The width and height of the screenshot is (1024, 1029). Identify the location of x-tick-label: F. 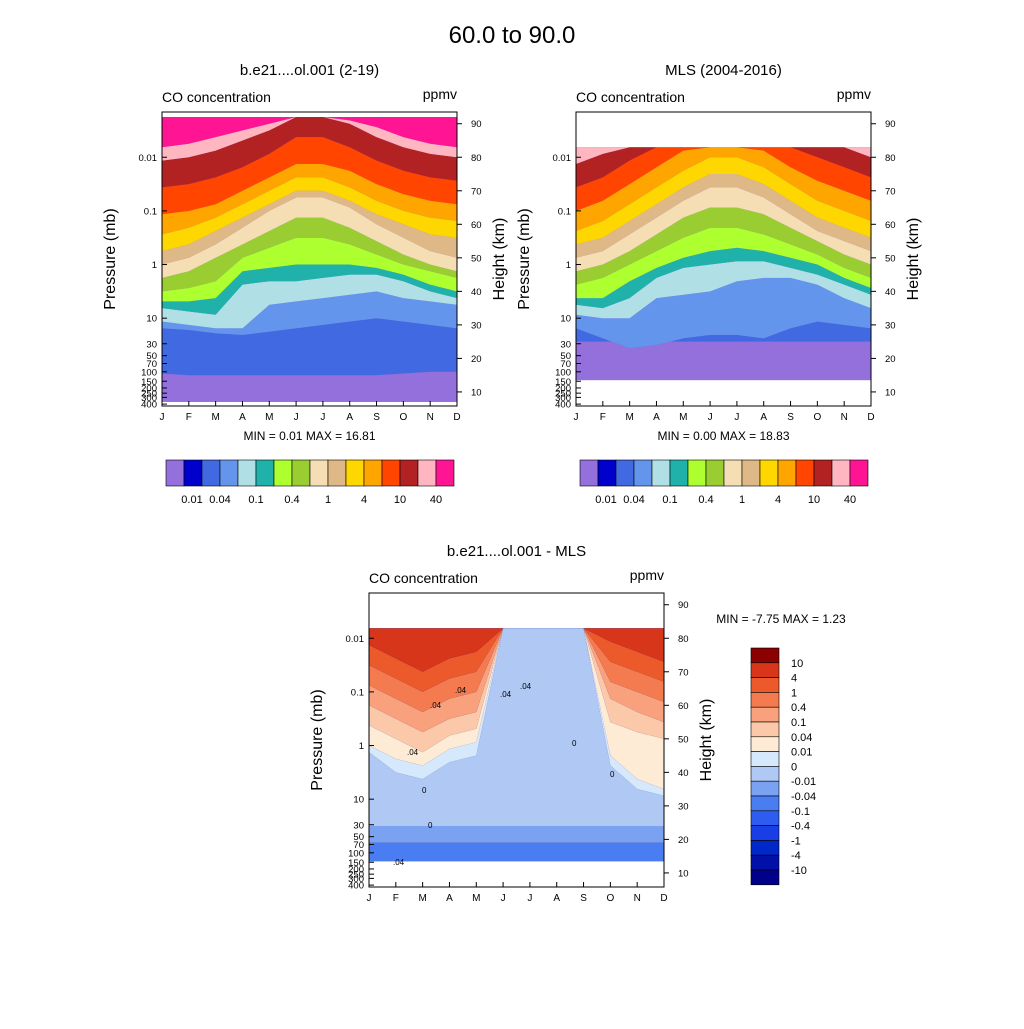
(603, 417).